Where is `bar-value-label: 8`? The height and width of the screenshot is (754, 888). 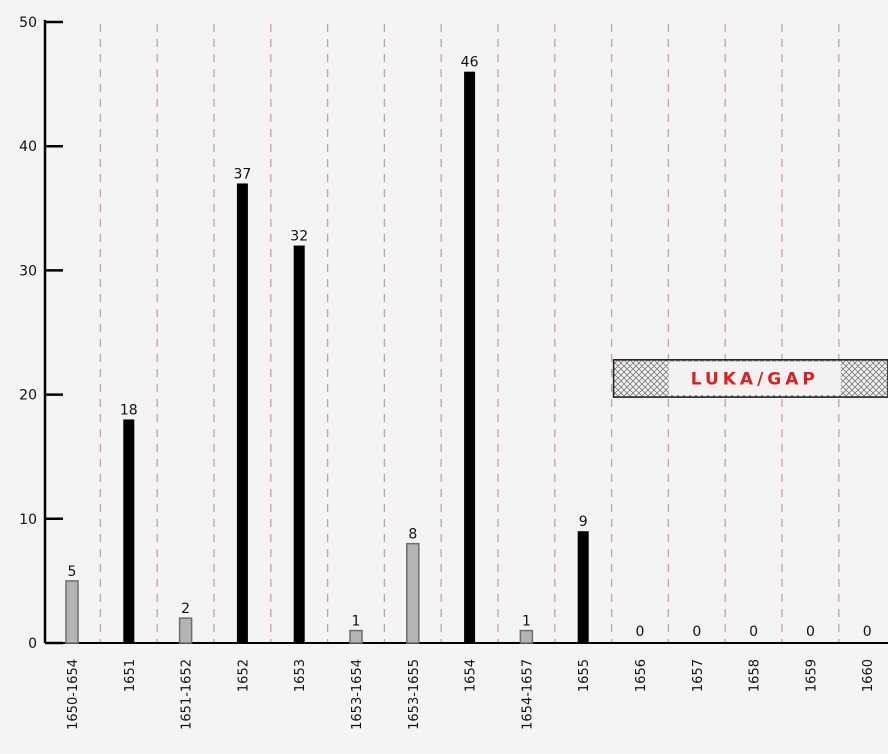
bar-value-label: 8 is located at coordinates (412, 535).